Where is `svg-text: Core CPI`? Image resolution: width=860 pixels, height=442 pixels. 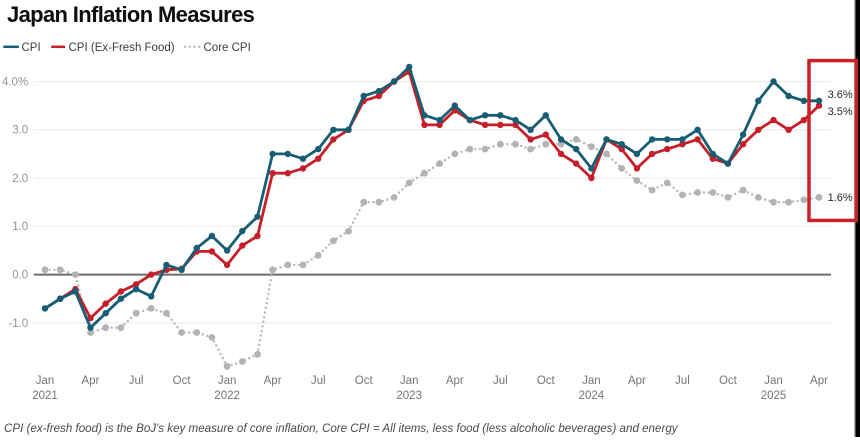
svg-text: Core CPI is located at coordinates (227, 48).